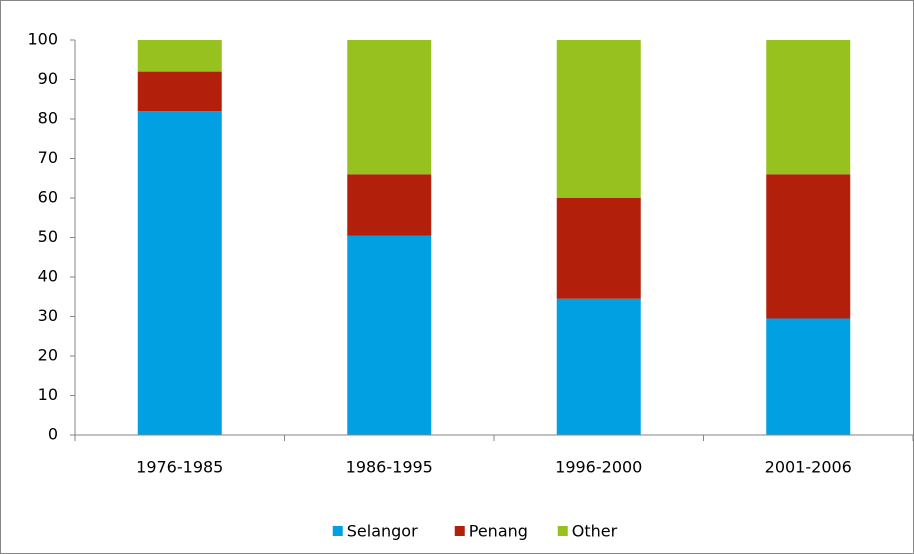 This screenshot has width=914, height=554. I want to click on legend-label: Selangor, so click(382, 531).